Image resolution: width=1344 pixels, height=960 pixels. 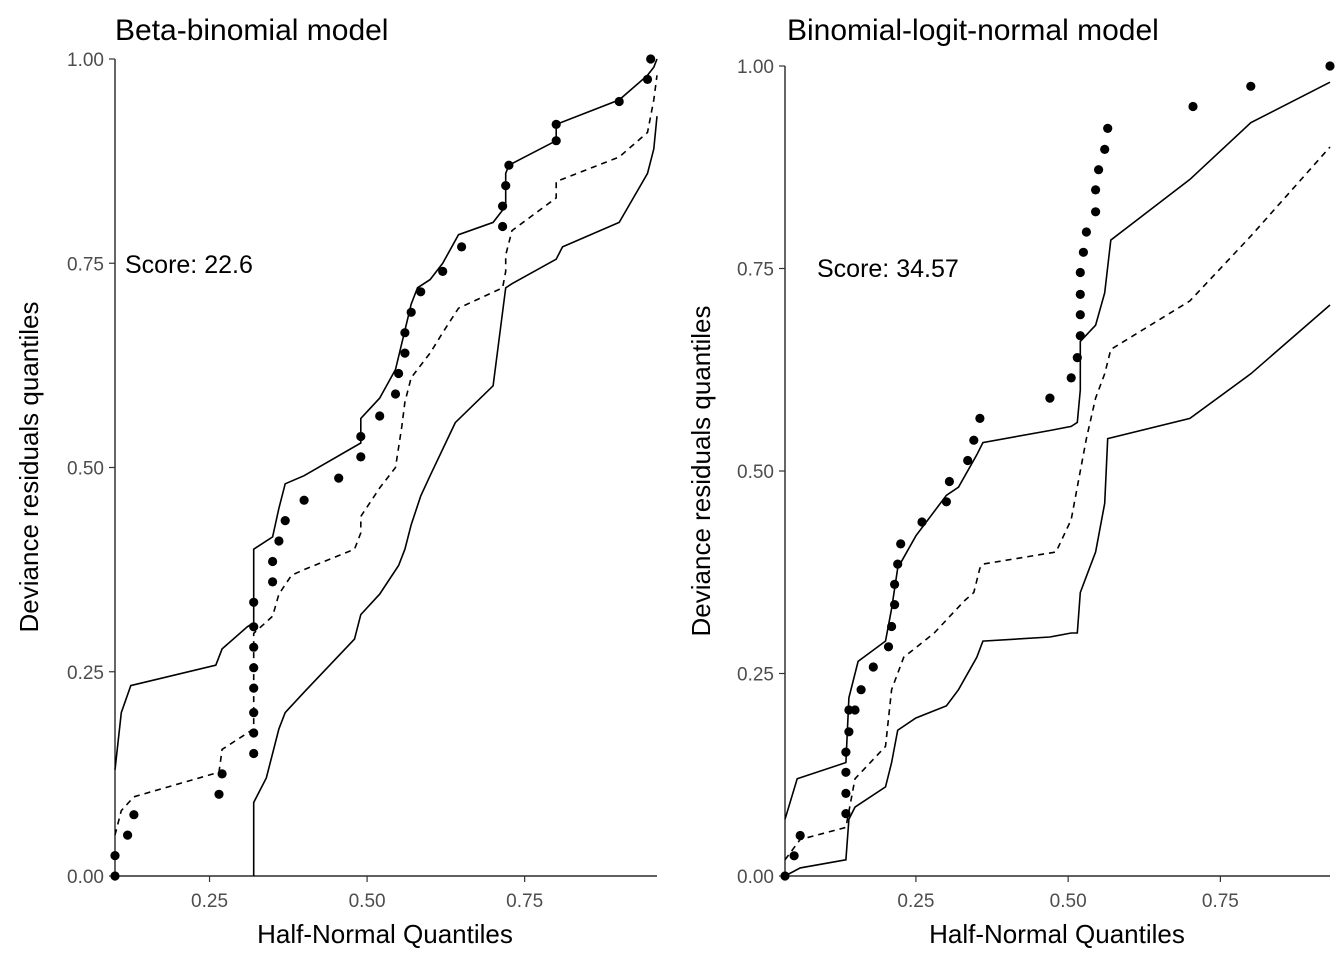 What do you see at coordinates (888, 269) in the screenshot?
I see `score-annotation: Score: 34.57` at bounding box center [888, 269].